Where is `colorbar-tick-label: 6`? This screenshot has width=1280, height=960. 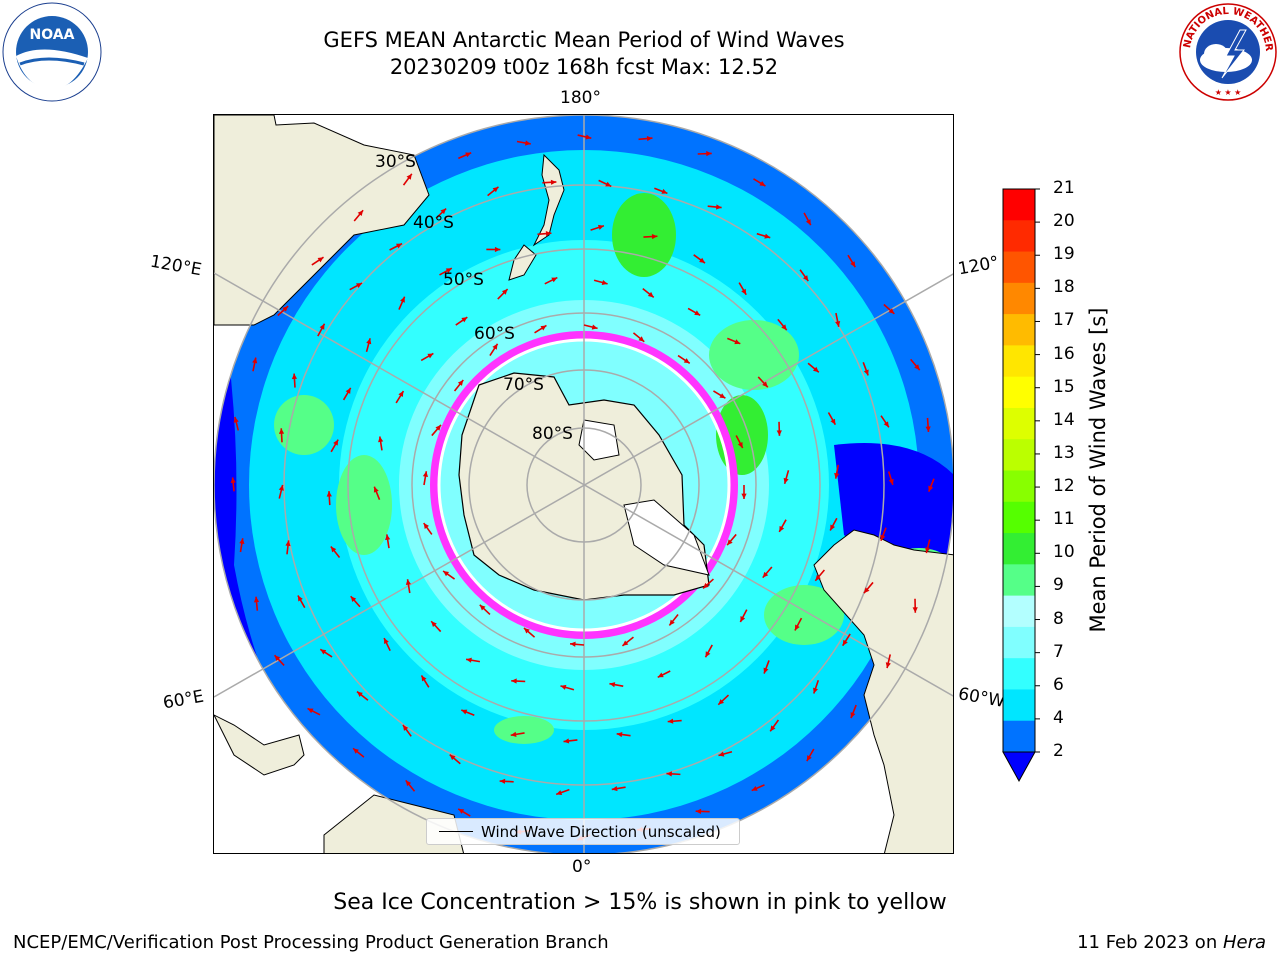 colorbar-tick-label: 6 is located at coordinates (1058, 684).